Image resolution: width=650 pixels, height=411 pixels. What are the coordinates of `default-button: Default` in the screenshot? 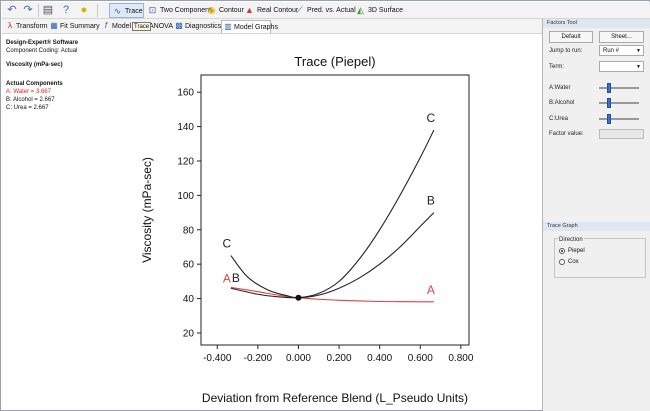 It's located at (571, 37).